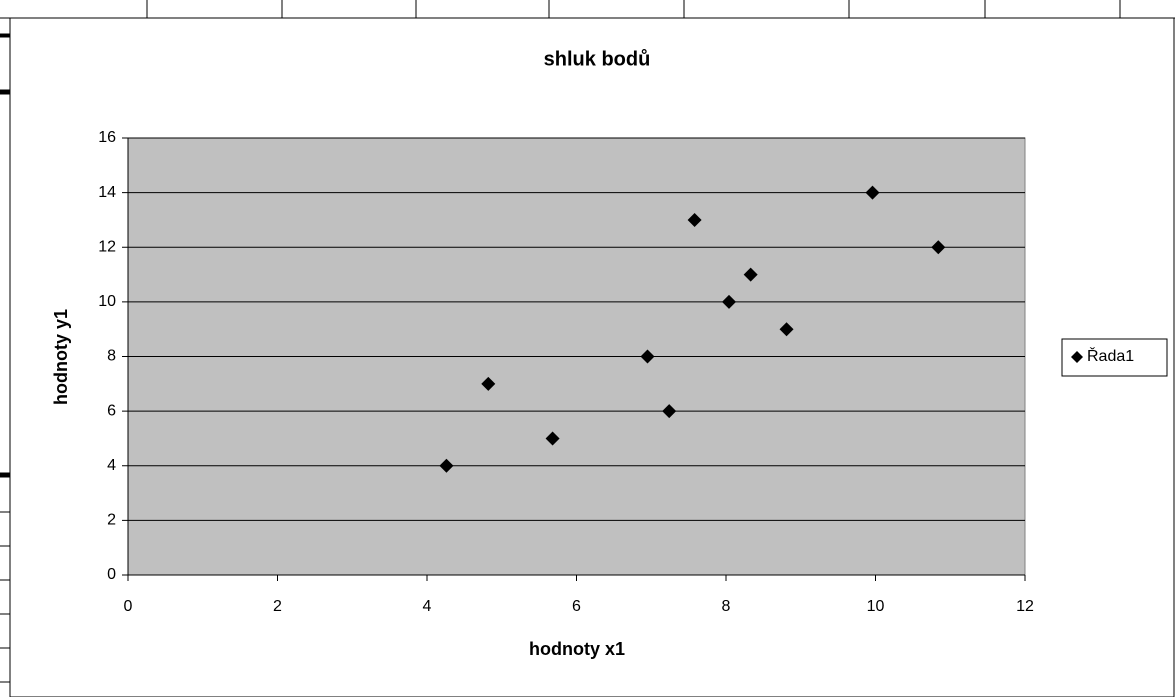  Describe the element at coordinates (111, 574) in the screenshot. I see `y-tick-label: 0` at that location.